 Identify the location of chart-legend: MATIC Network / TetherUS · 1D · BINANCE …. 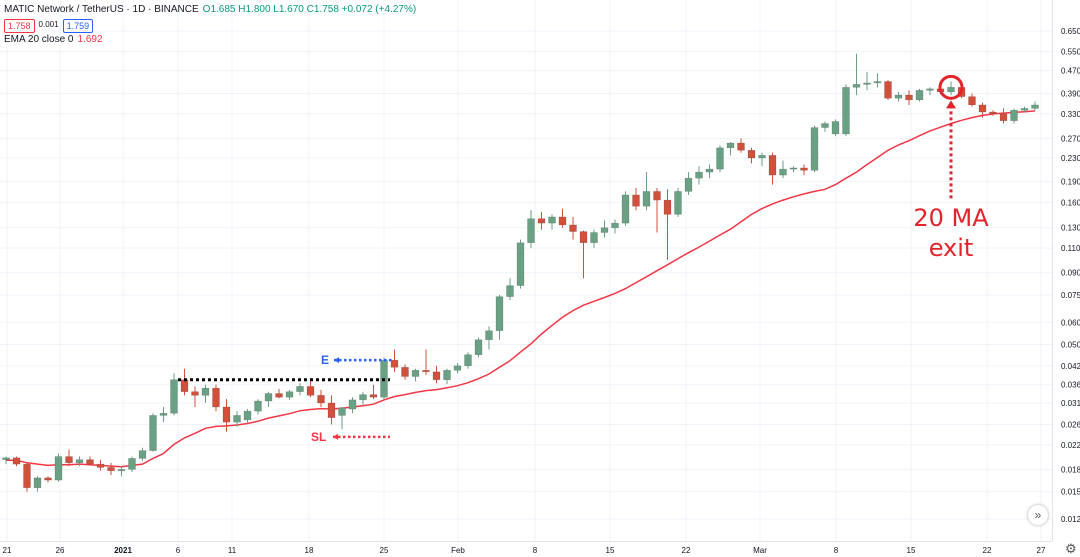
(210, 25).